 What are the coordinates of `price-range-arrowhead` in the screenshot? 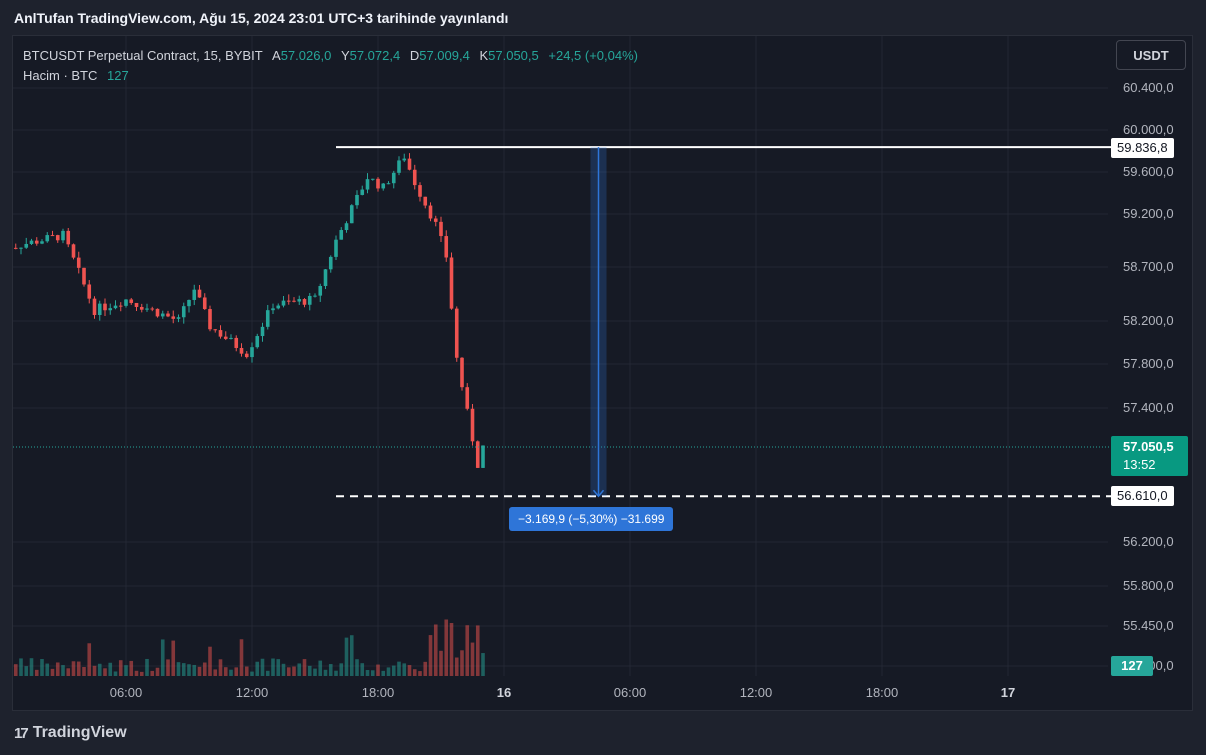 It's located at (598, 493).